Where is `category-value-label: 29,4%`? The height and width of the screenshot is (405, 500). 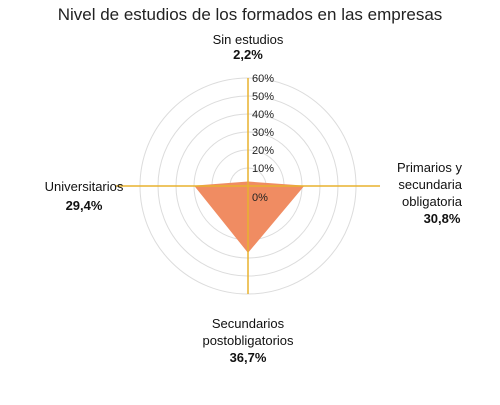 category-value-label: 29,4% is located at coordinates (84, 205).